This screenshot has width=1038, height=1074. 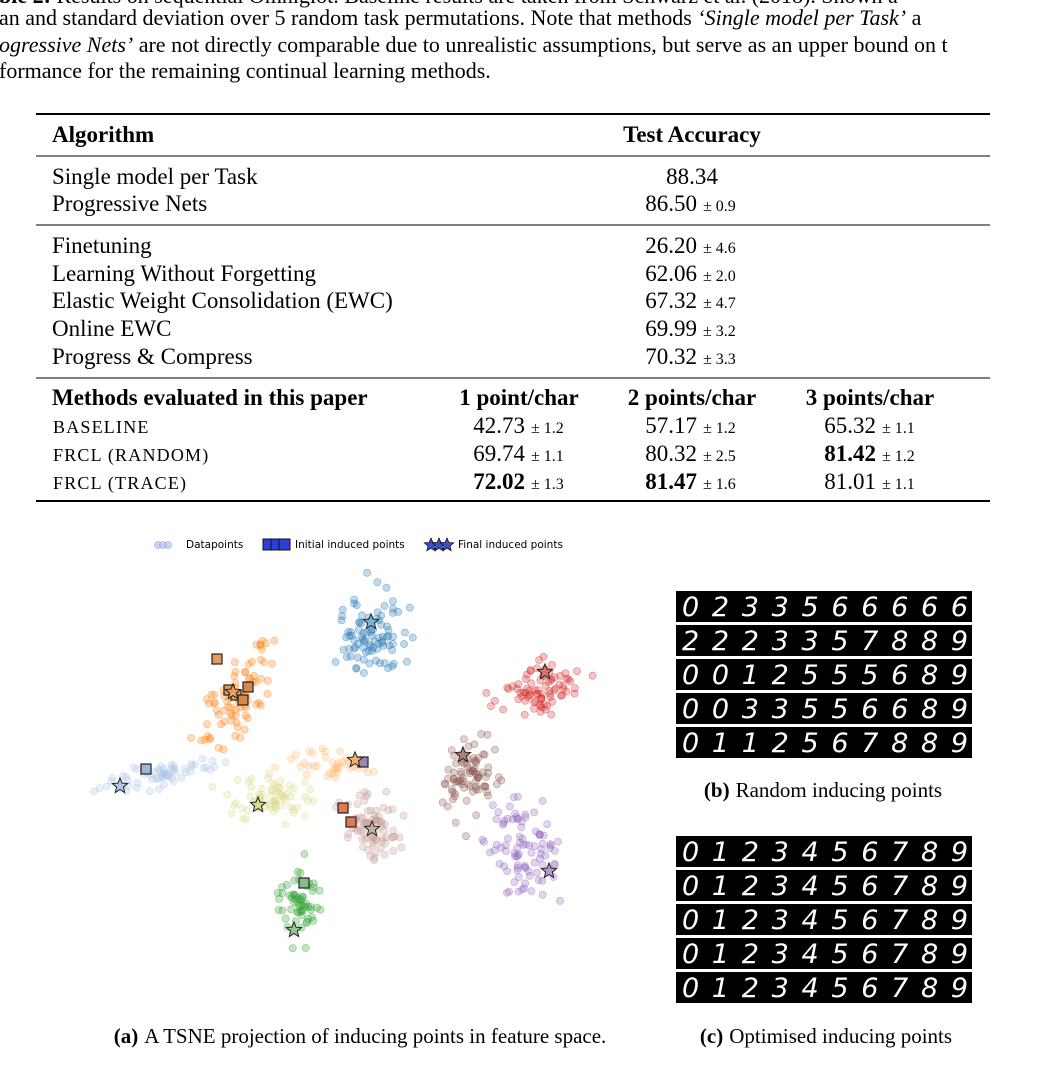 What do you see at coordinates (719, 303) in the screenshot?
I see `accuracy-std: ± 4.7` at bounding box center [719, 303].